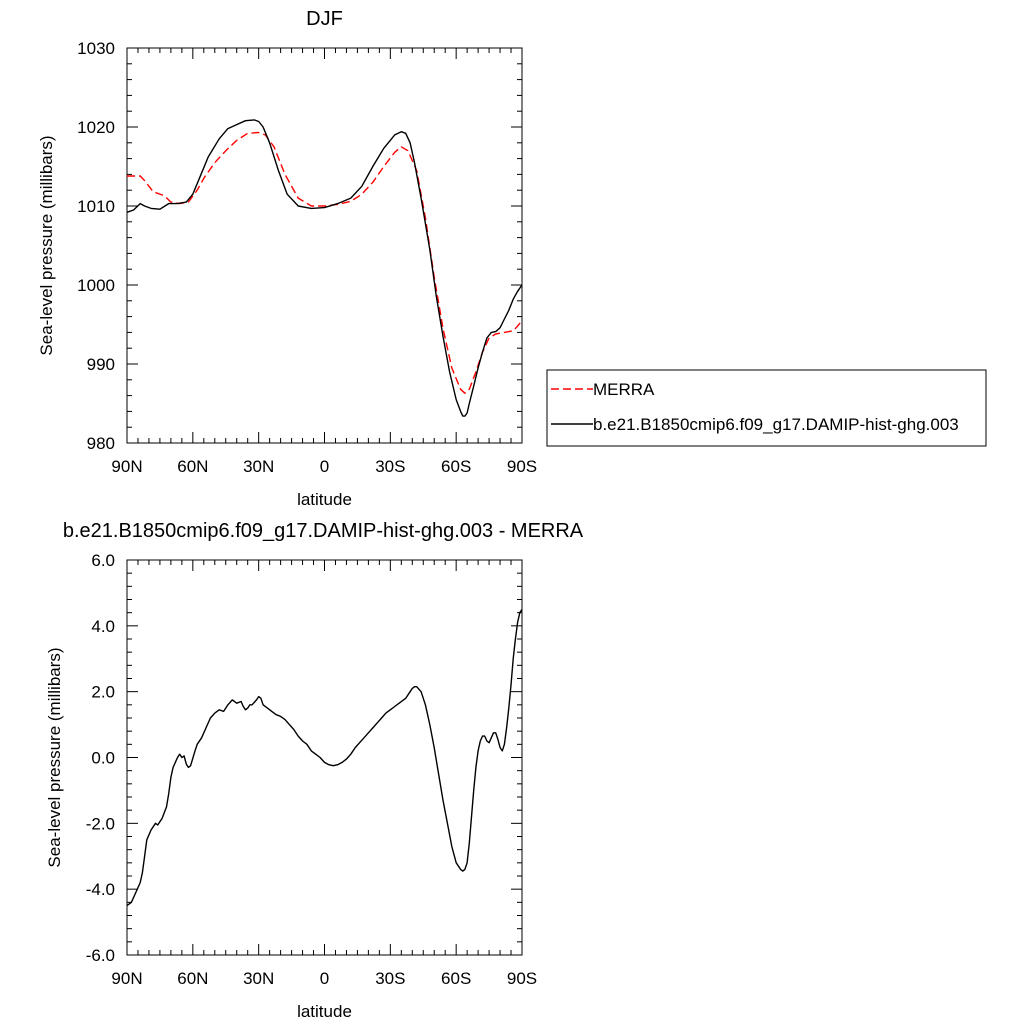 This screenshot has height=1024, width=1024. What do you see at coordinates (101, 443) in the screenshot?
I see `y-tick-label: 980` at bounding box center [101, 443].